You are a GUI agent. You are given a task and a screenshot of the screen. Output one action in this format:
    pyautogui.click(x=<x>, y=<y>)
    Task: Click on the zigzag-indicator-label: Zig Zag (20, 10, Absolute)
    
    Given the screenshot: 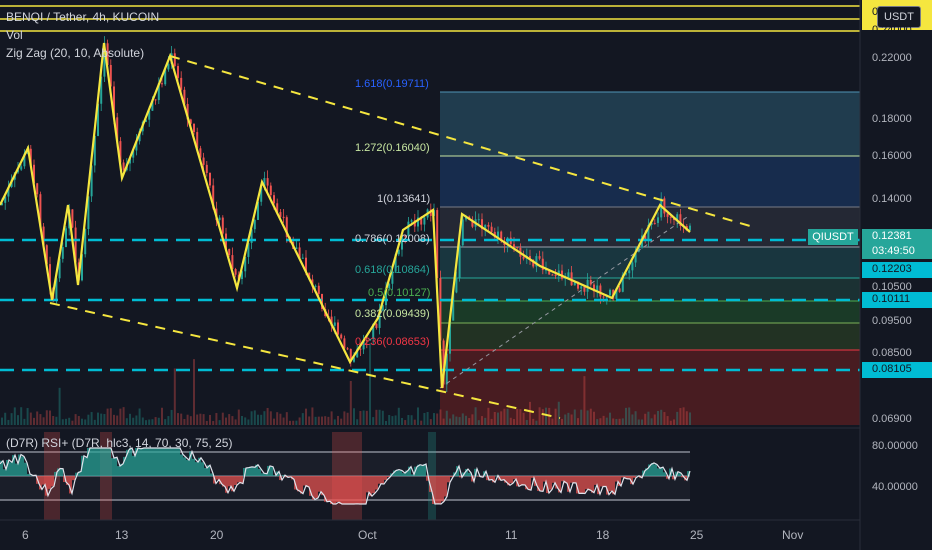 What is the action you would take?
    pyautogui.click(x=75, y=53)
    